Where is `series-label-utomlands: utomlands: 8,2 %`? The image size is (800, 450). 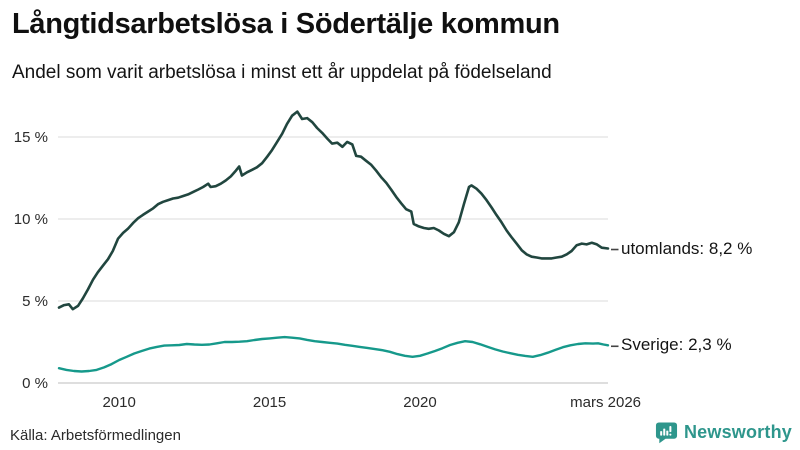
series-label-utomlands: utomlands: 8,2 % is located at coordinates (687, 248).